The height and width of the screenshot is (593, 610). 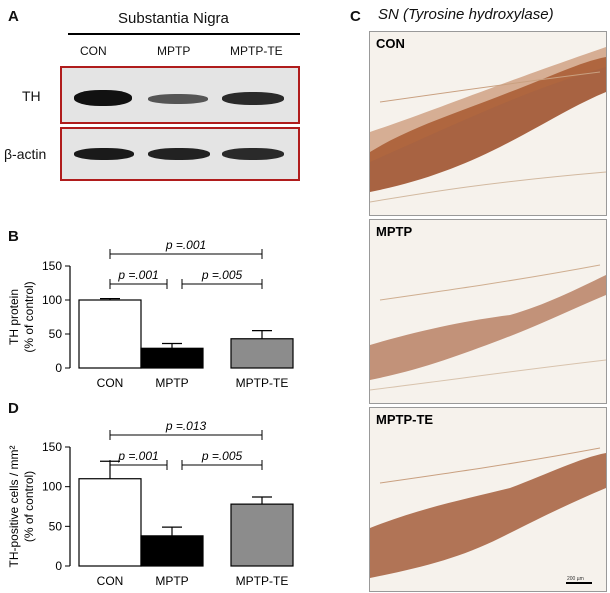 I want to click on lane-label-mptp-te: MPTP-TE, so click(x=256, y=51).